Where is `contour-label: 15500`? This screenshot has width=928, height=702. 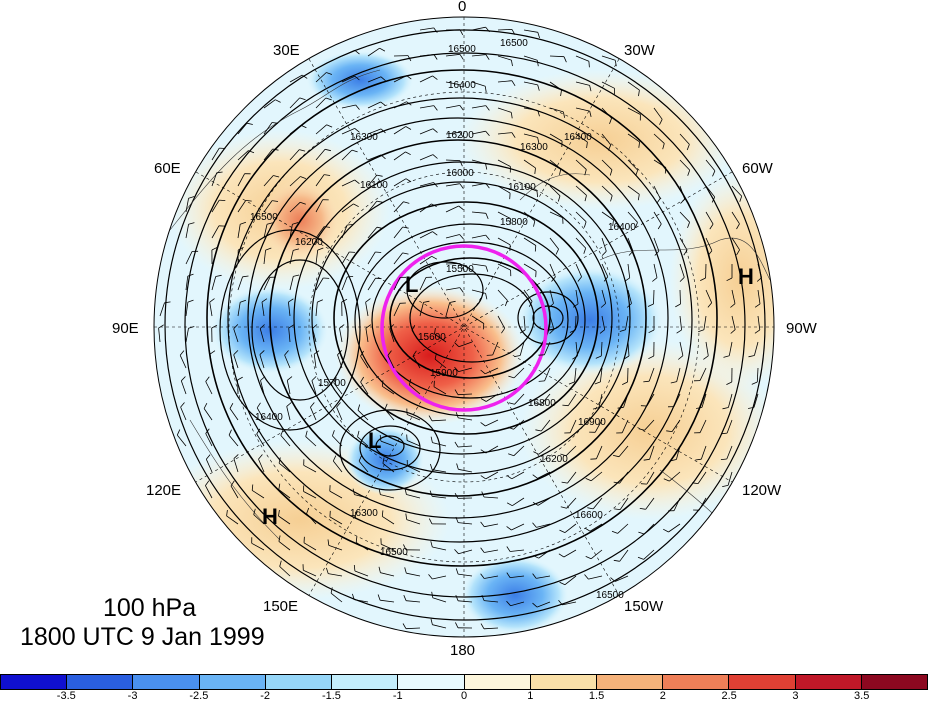 contour-label: 15500 is located at coordinates (460, 269).